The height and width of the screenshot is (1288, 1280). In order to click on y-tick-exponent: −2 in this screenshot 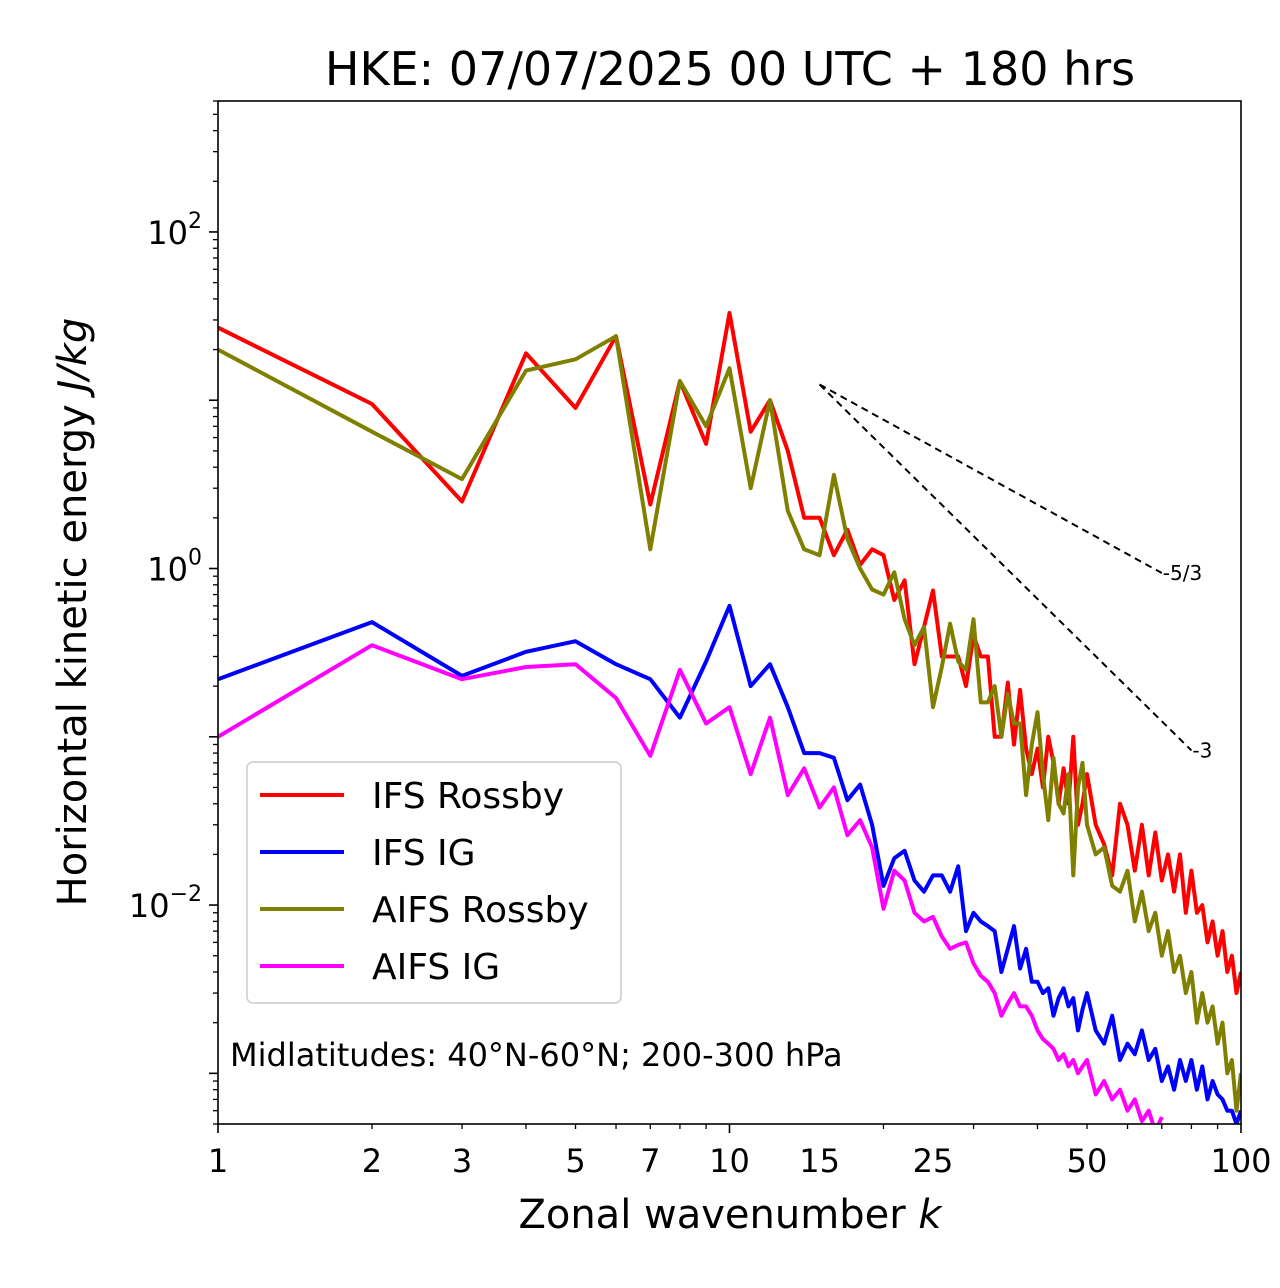, I will do `click(186, 894)`.